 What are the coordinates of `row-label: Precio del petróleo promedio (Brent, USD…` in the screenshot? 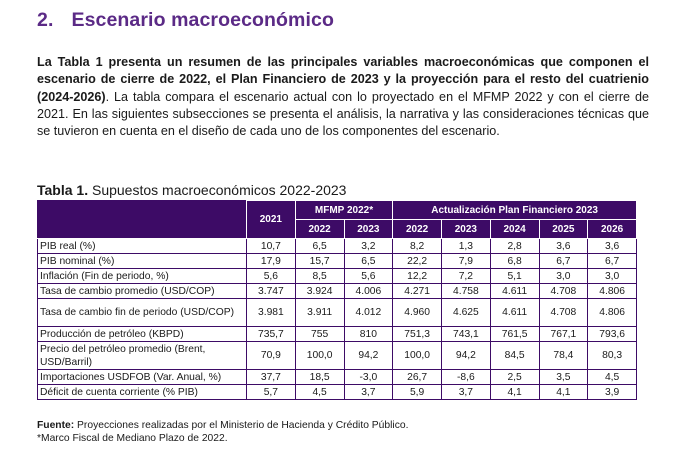 It's located at (142, 355).